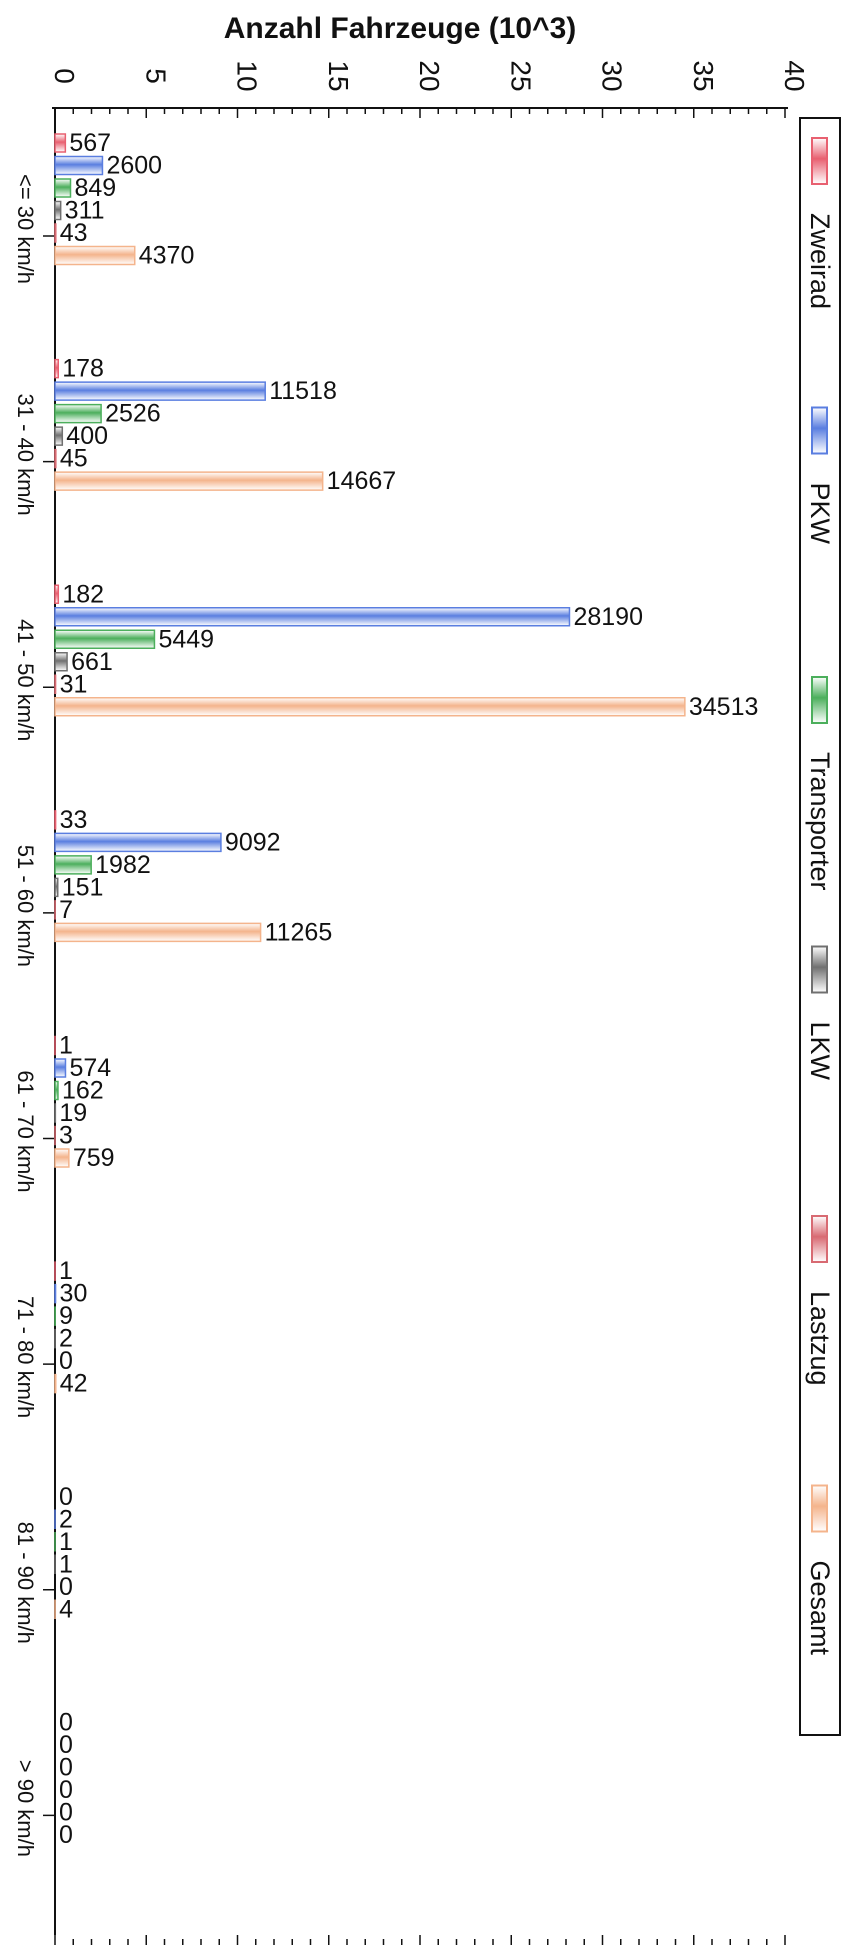  What do you see at coordinates (820, 821) in the screenshot?
I see `legend-label: Transporter` at bounding box center [820, 821].